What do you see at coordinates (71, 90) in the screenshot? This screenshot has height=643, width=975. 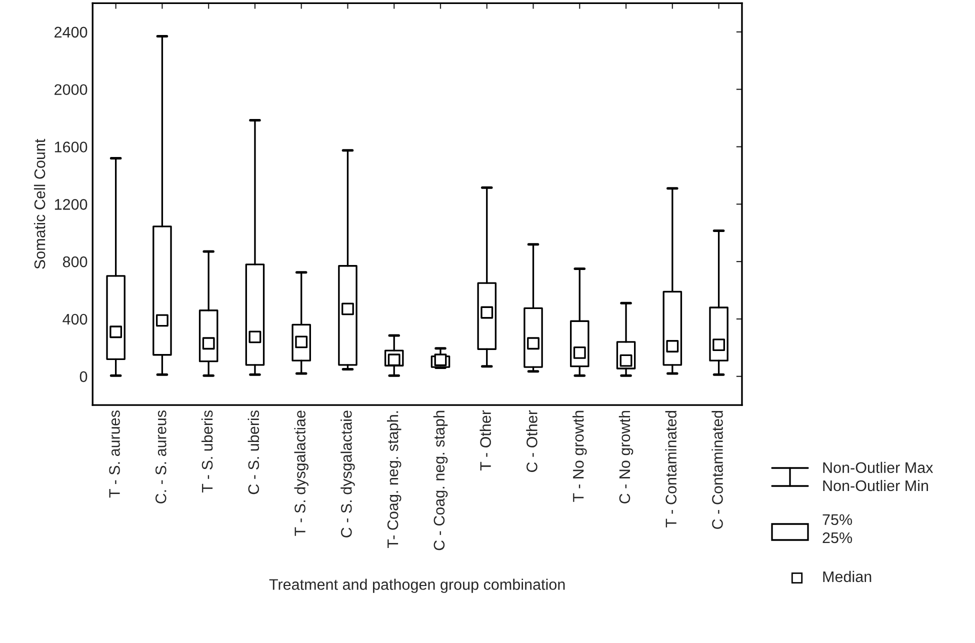 I see `y-tick-label: 2000` at bounding box center [71, 90].